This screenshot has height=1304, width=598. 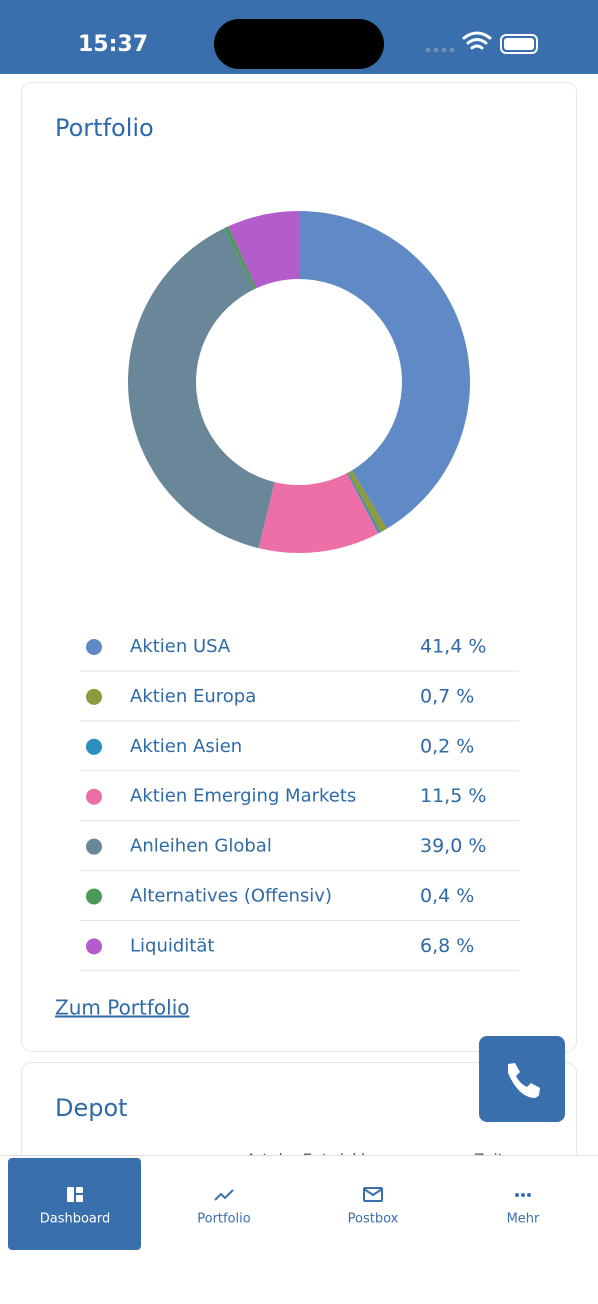 What do you see at coordinates (201, 846) in the screenshot?
I see `legend-label: Anleihen Global` at bounding box center [201, 846].